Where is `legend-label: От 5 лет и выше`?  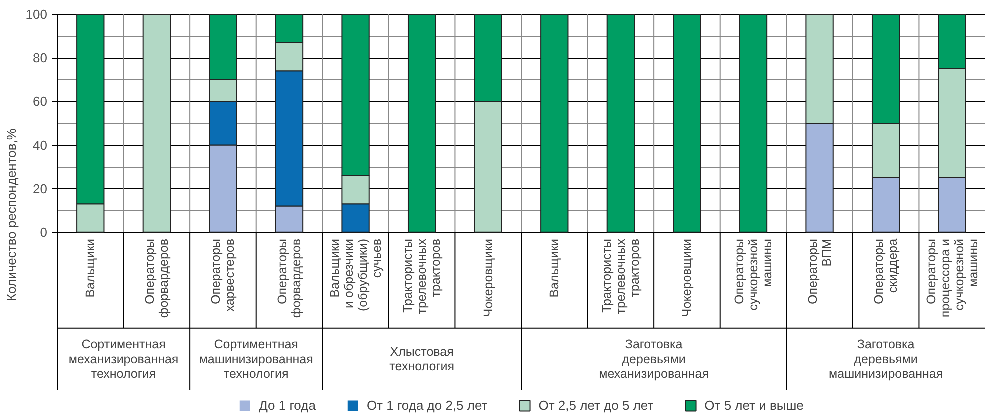
legend-label: От 5 лет и выше is located at coordinates (754, 405).